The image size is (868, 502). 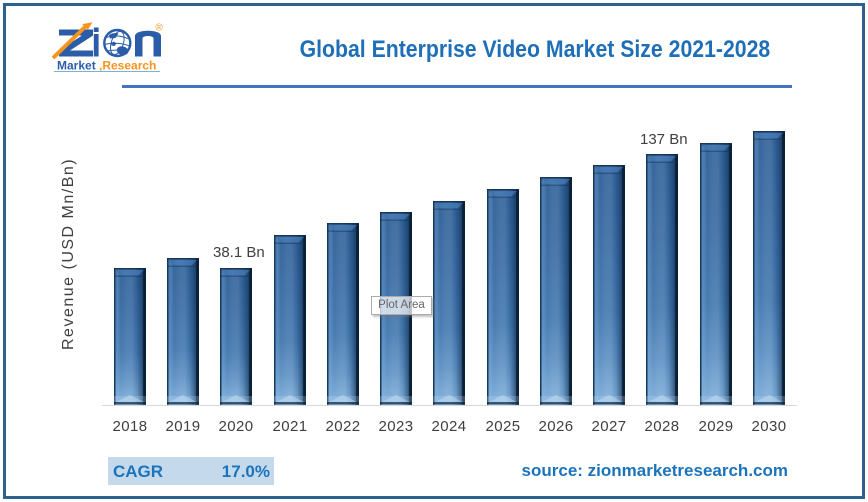 I want to click on svg-text: Market, so click(x=76, y=66).